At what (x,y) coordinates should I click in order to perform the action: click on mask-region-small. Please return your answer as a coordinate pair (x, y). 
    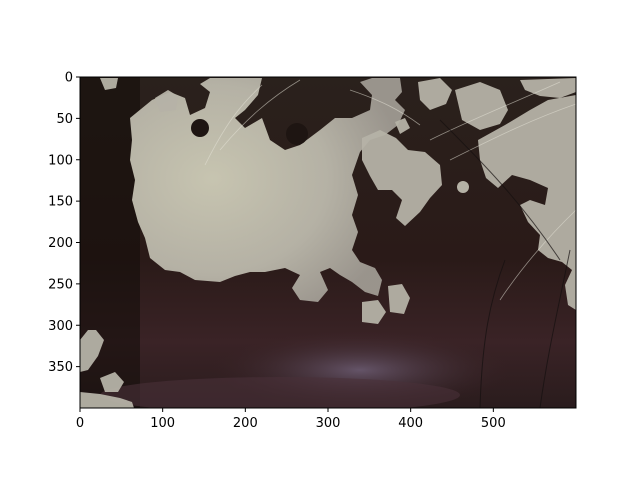
    Looking at the image, I should click on (402, 126).